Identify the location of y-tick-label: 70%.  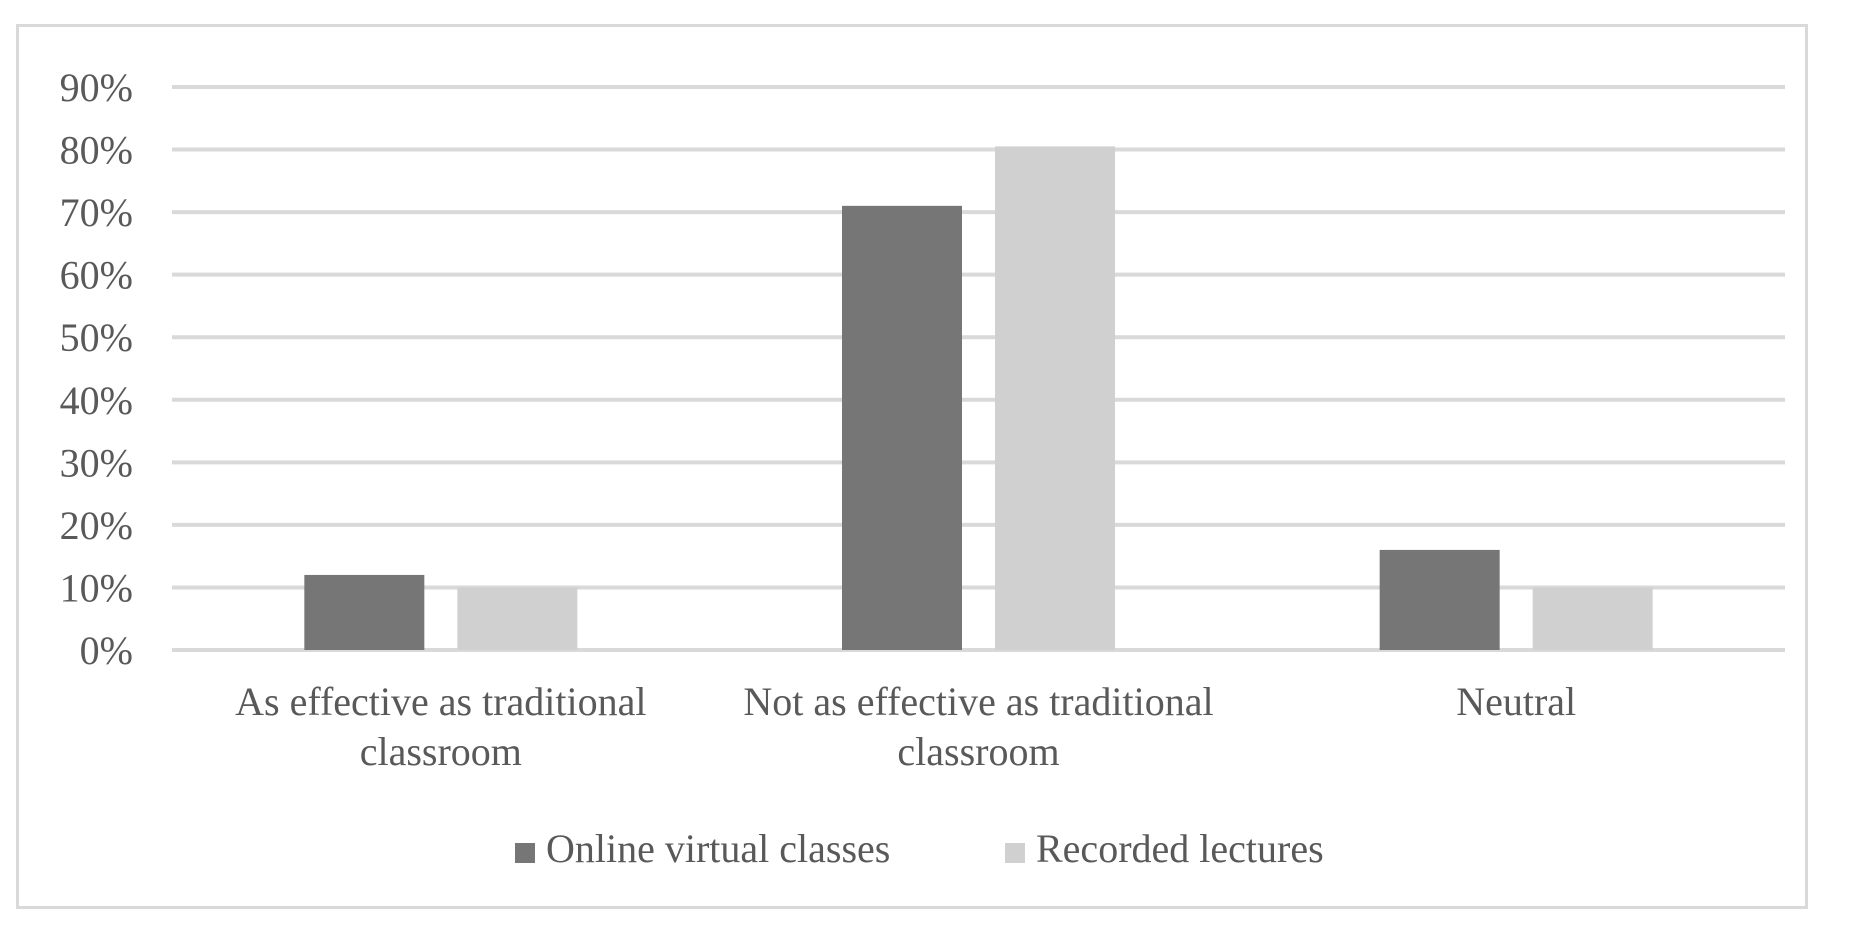
(96, 212).